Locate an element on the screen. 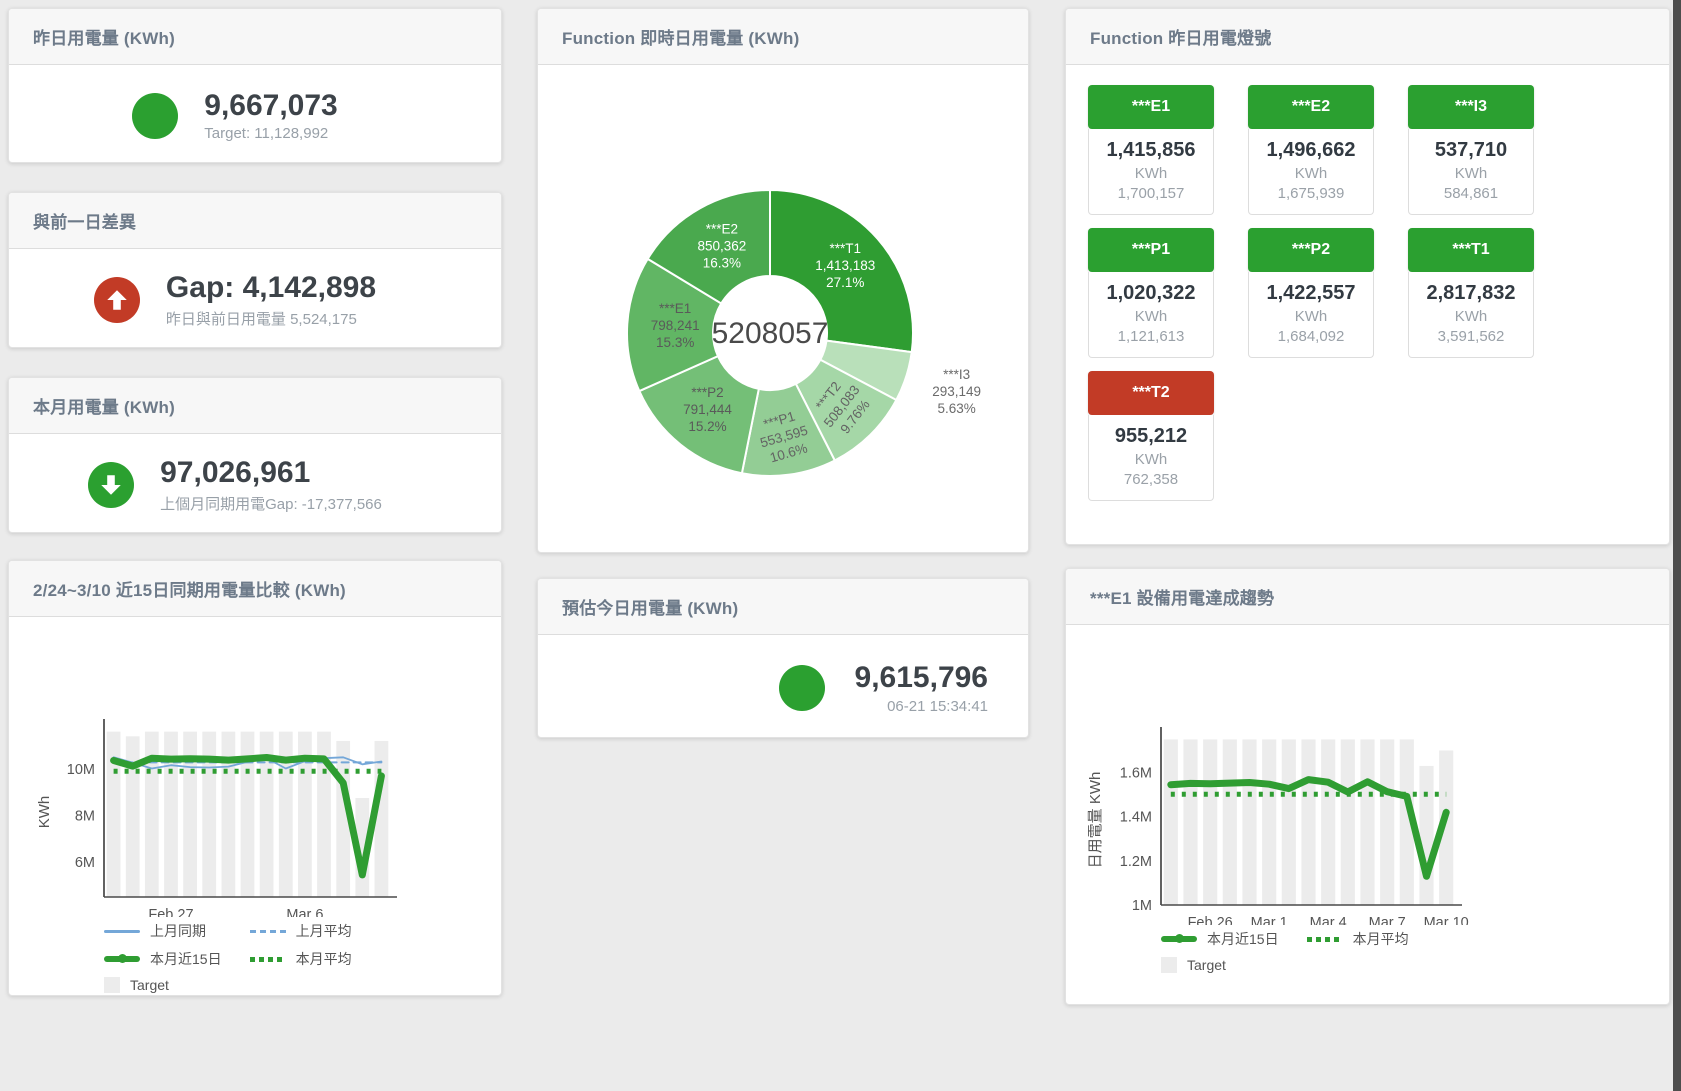 This screenshot has width=1681, height=1091. lamp-tile-I3: ***I3 537,710 KWh 584,861 is located at coordinates (1471, 150).